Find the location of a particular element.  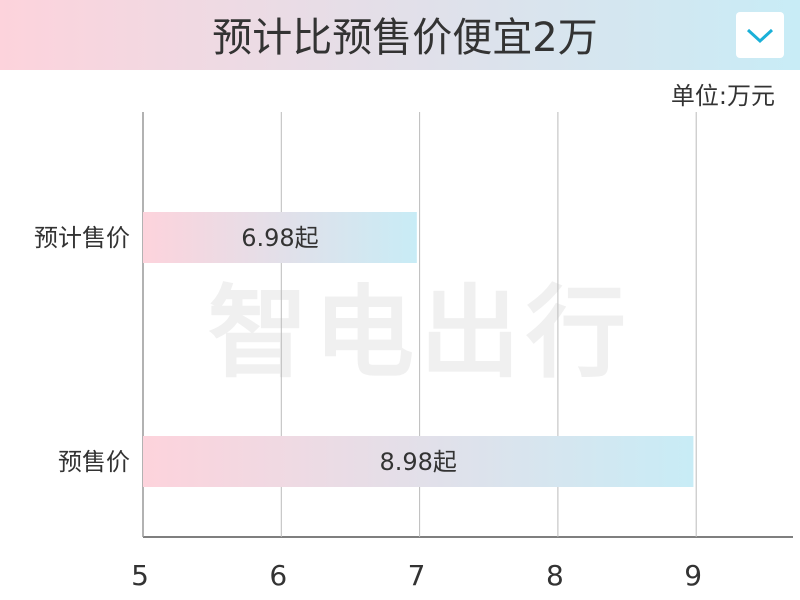

collapse-button is located at coordinates (760, 35).